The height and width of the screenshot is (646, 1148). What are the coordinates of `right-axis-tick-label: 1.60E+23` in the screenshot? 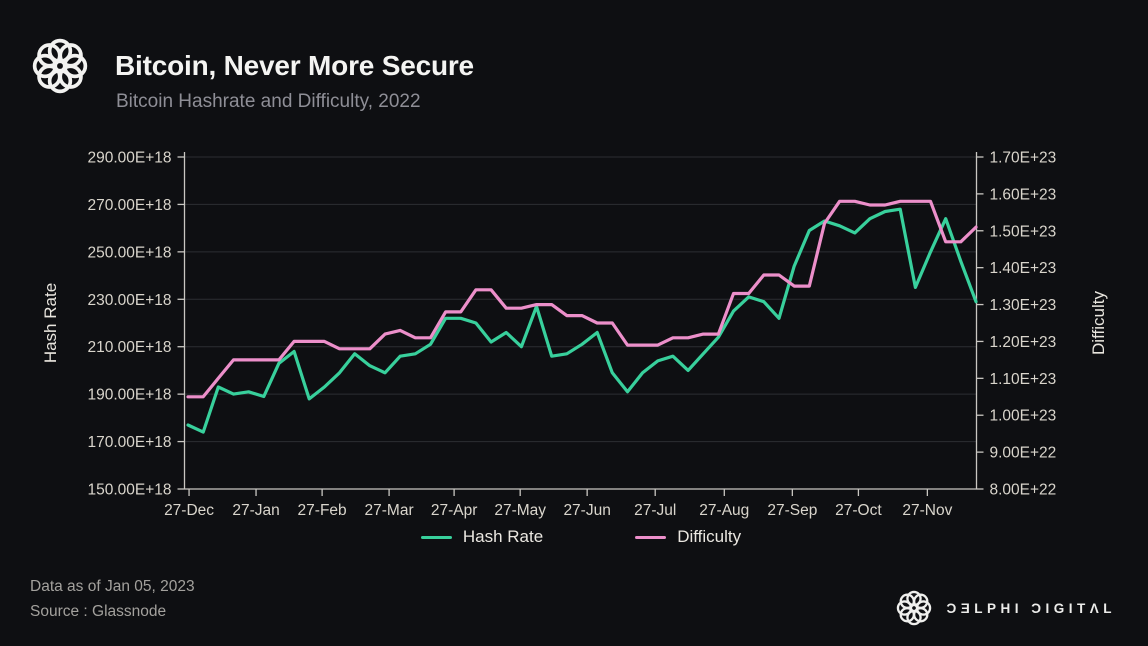 It's located at (1023, 194).